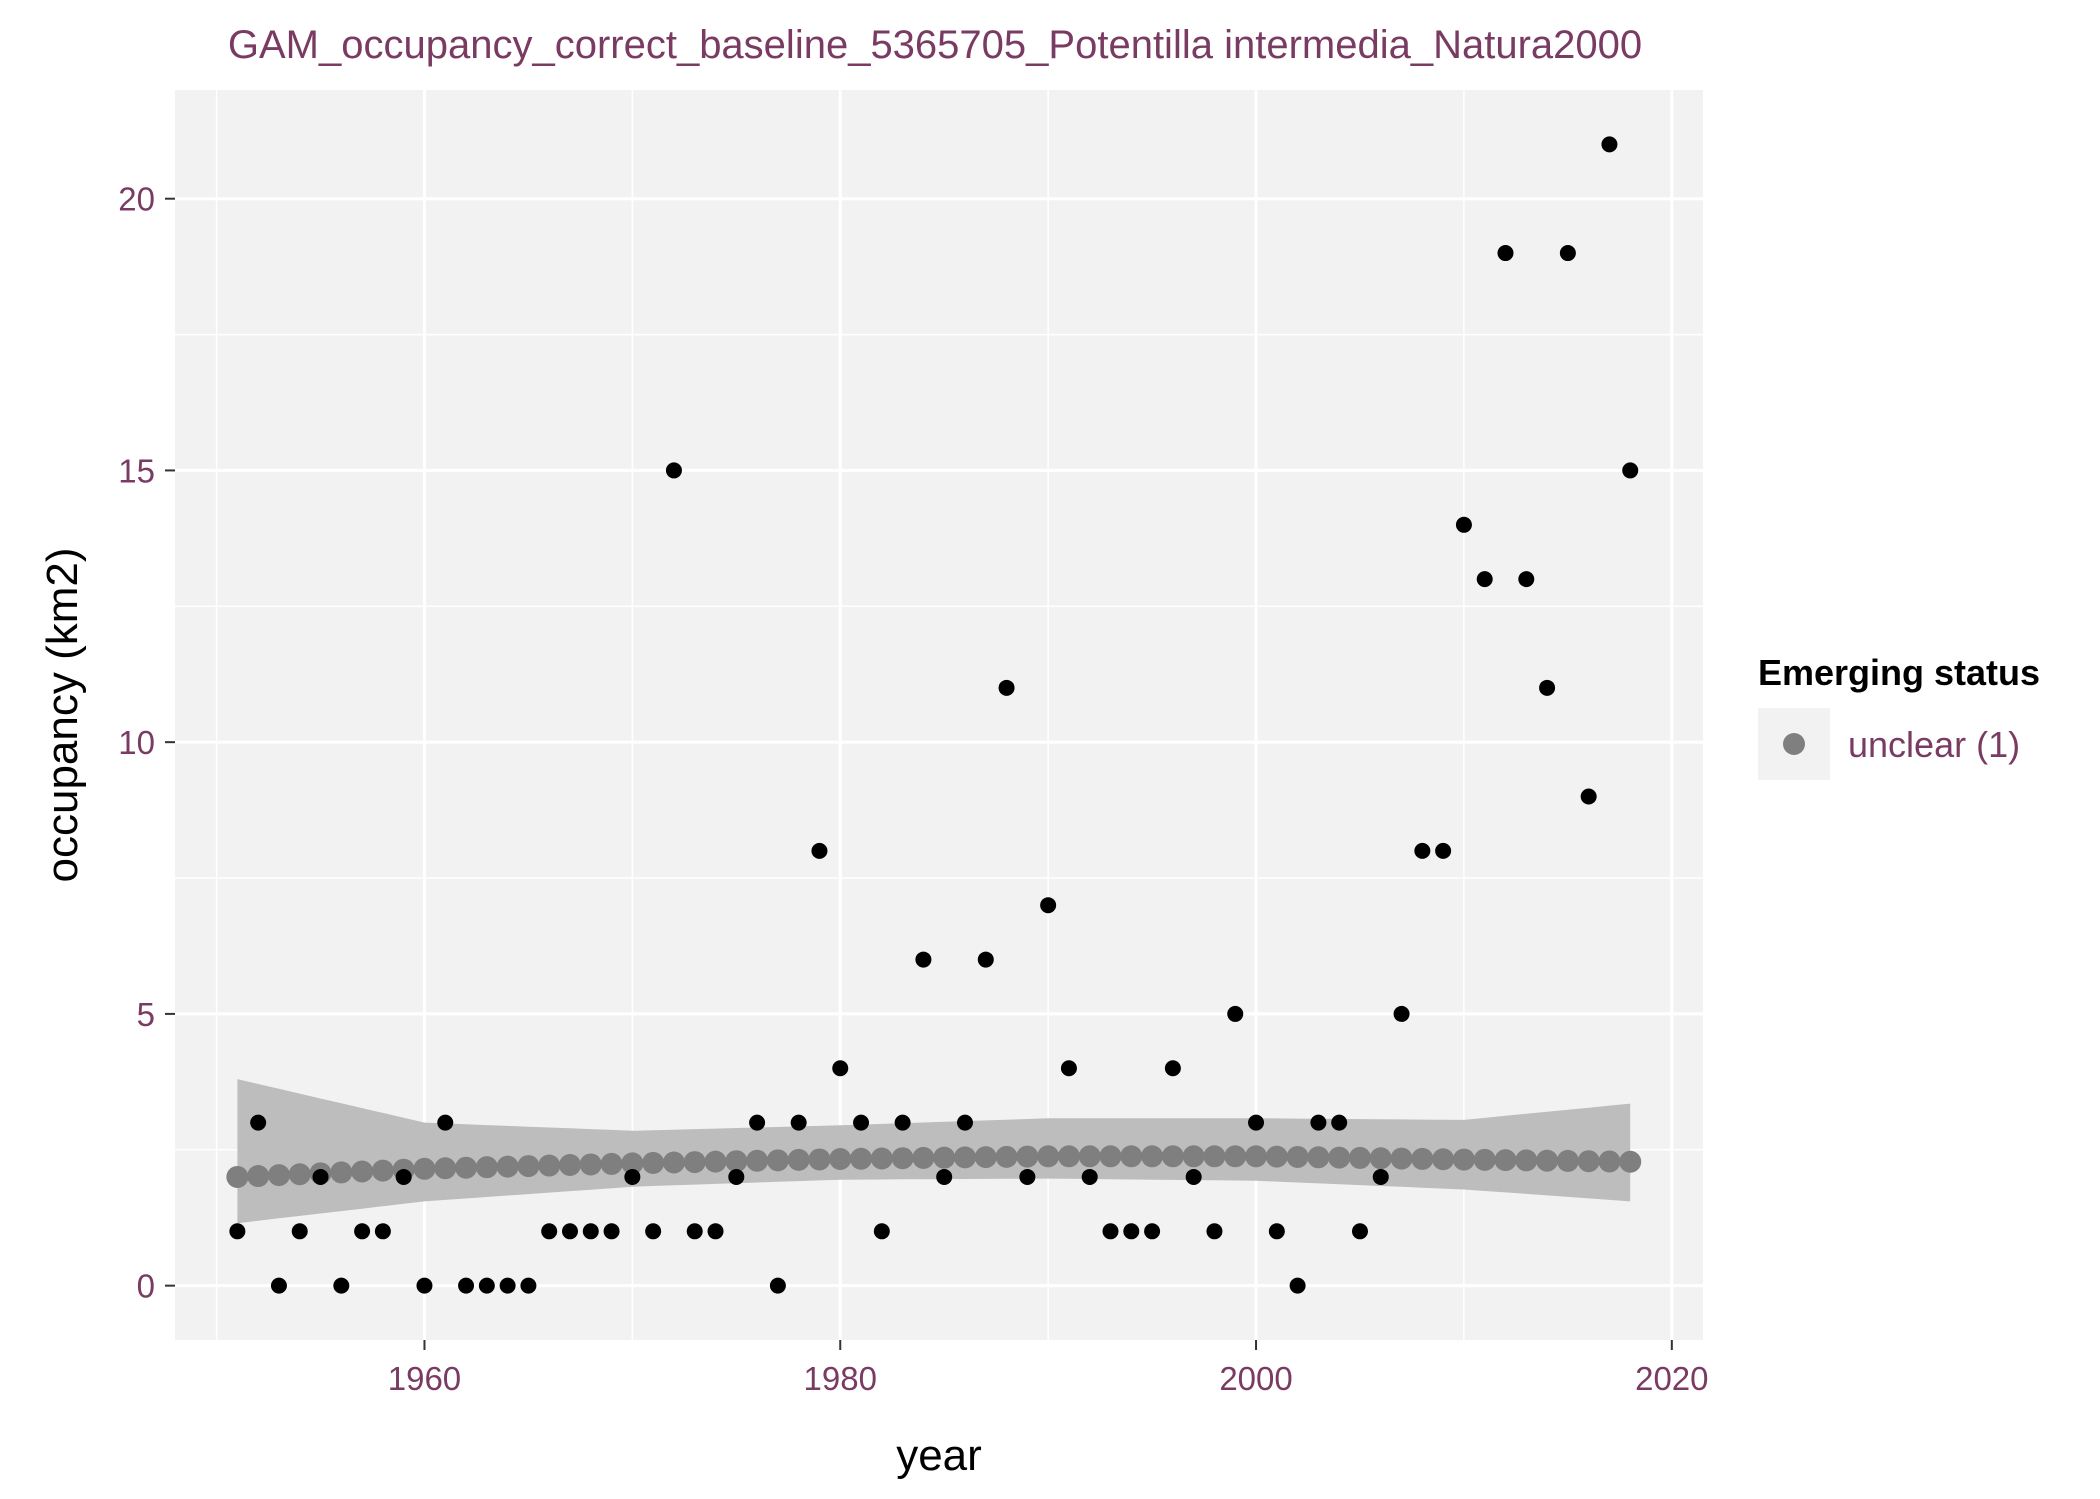 This screenshot has height=1499, width=2100. What do you see at coordinates (1899, 672) in the screenshot?
I see `legend-title: Emerging status` at bounding box center [1899, 672].